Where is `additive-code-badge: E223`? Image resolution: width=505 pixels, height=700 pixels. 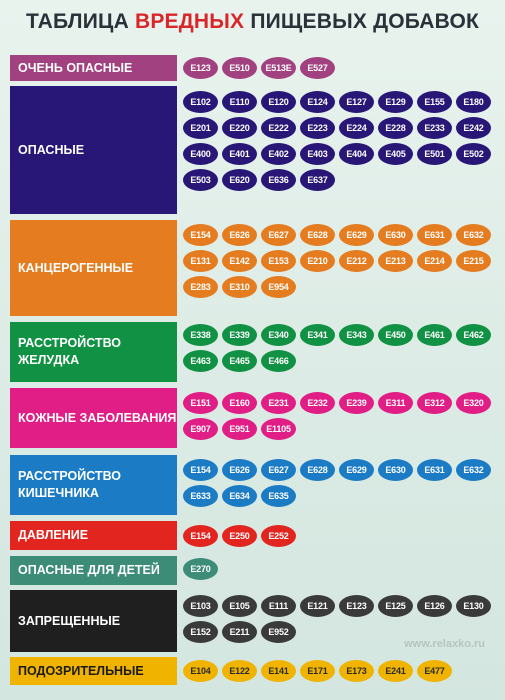 additive-code-badge: E223 is located at coordinates (317, 128).